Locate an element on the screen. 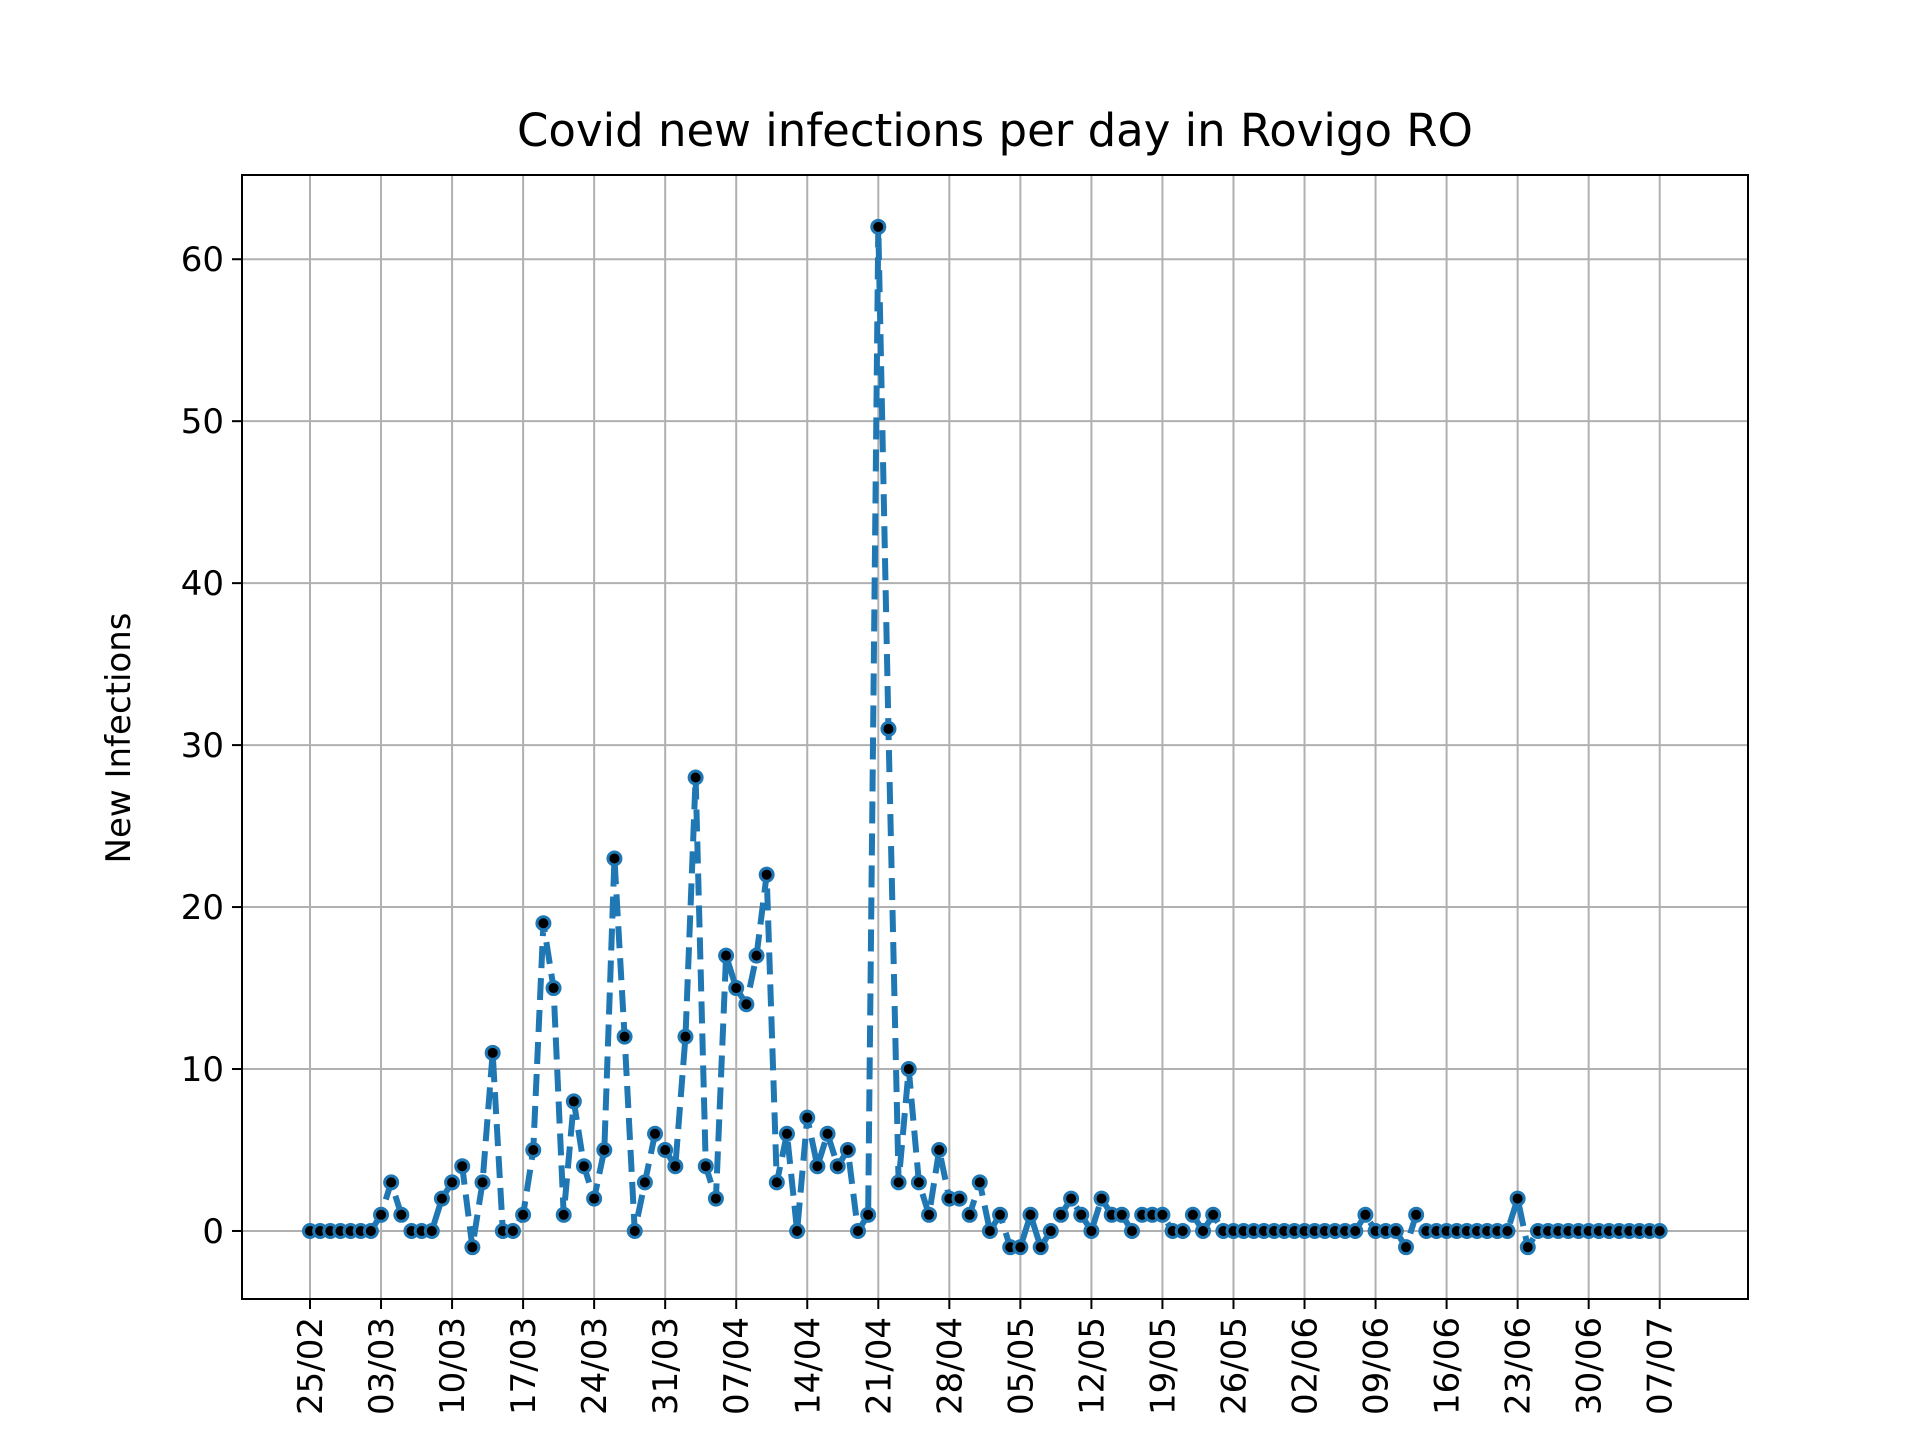  x-tick-label: 19/05 is located at coordinates (1163, 1366).